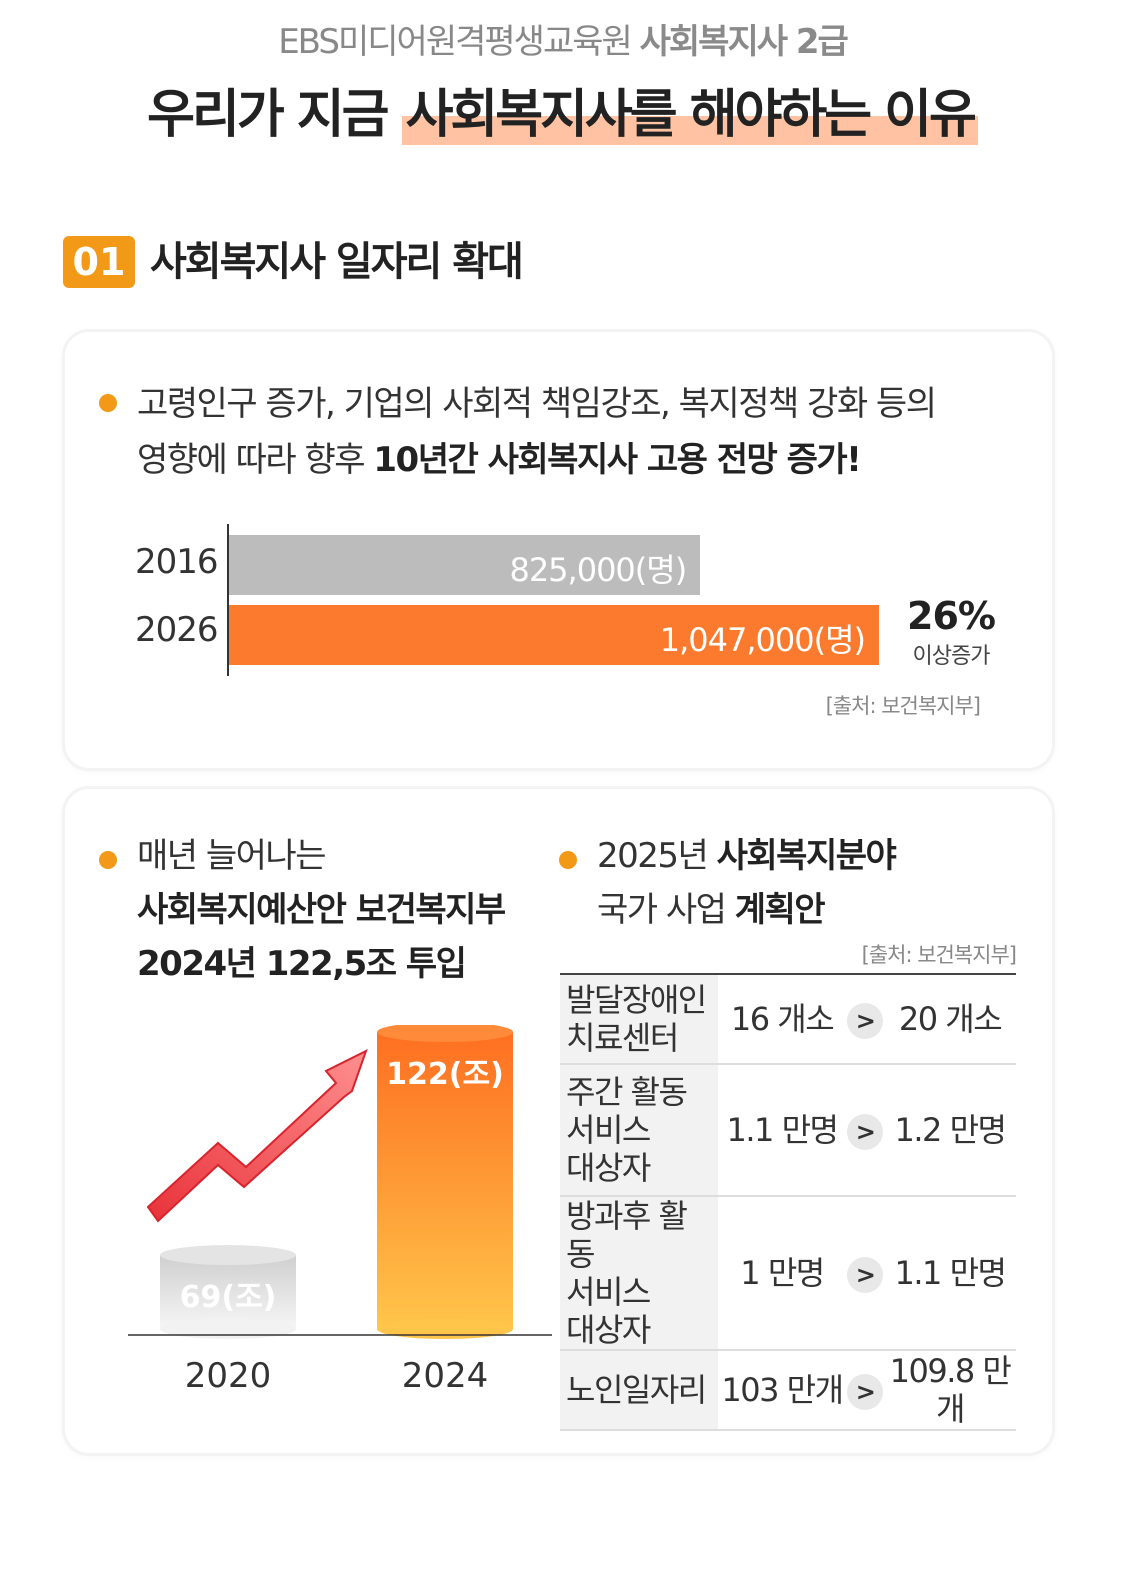 The height and width of the screenshot is (1582, 1125). I want to click on page-subtitle: EBS미디어원격평생교육원 사회복지사 2급, so click(562, 38).